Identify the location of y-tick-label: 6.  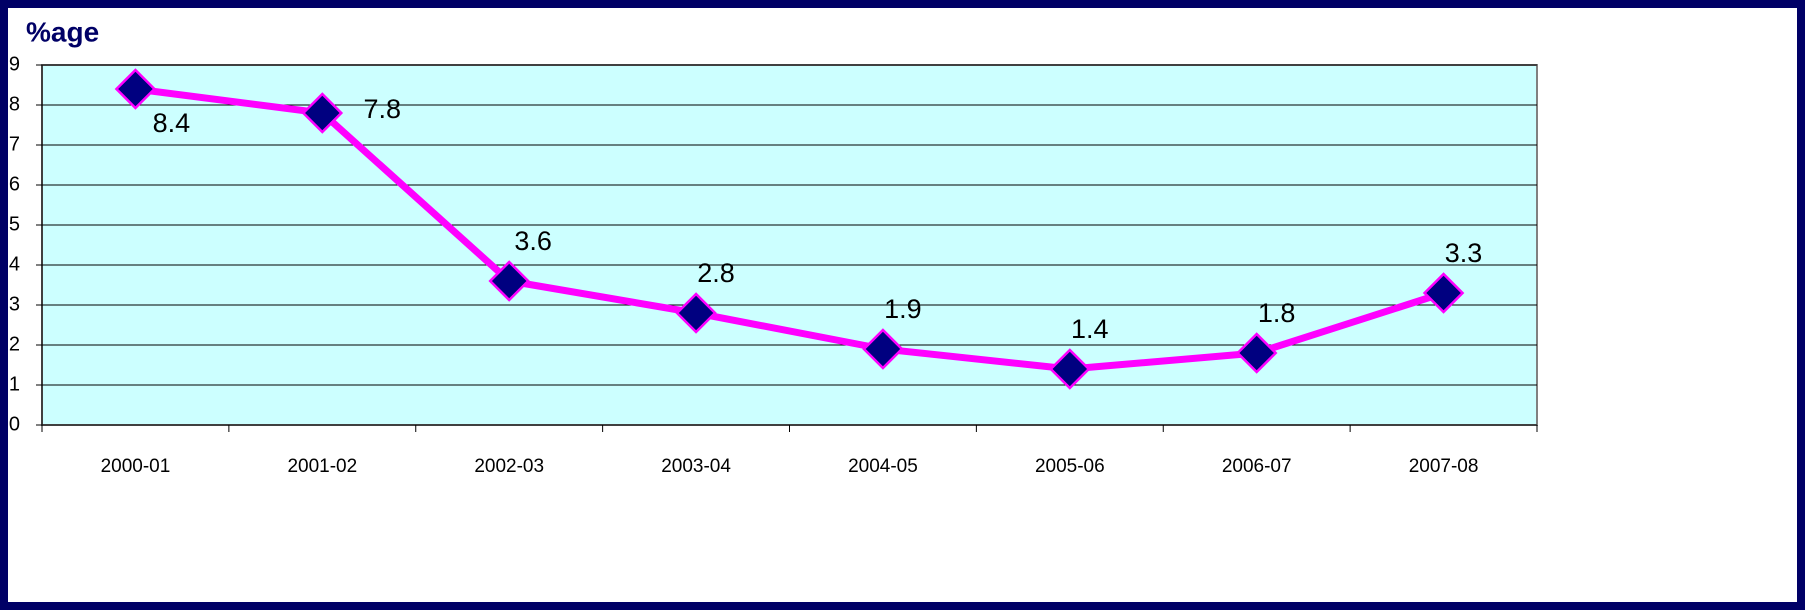
(14, 184).